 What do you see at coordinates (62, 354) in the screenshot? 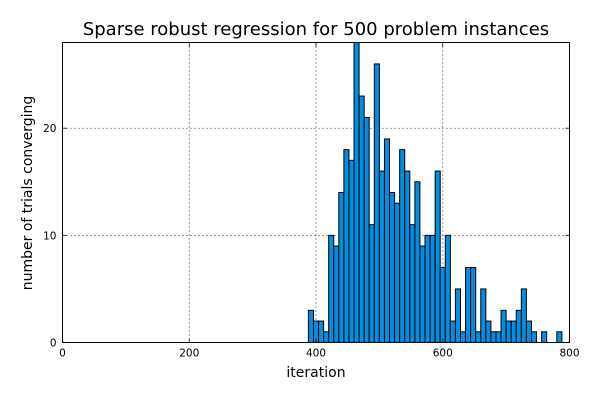
I see `x-tick-label: 0` at bounding box center [62, 354].